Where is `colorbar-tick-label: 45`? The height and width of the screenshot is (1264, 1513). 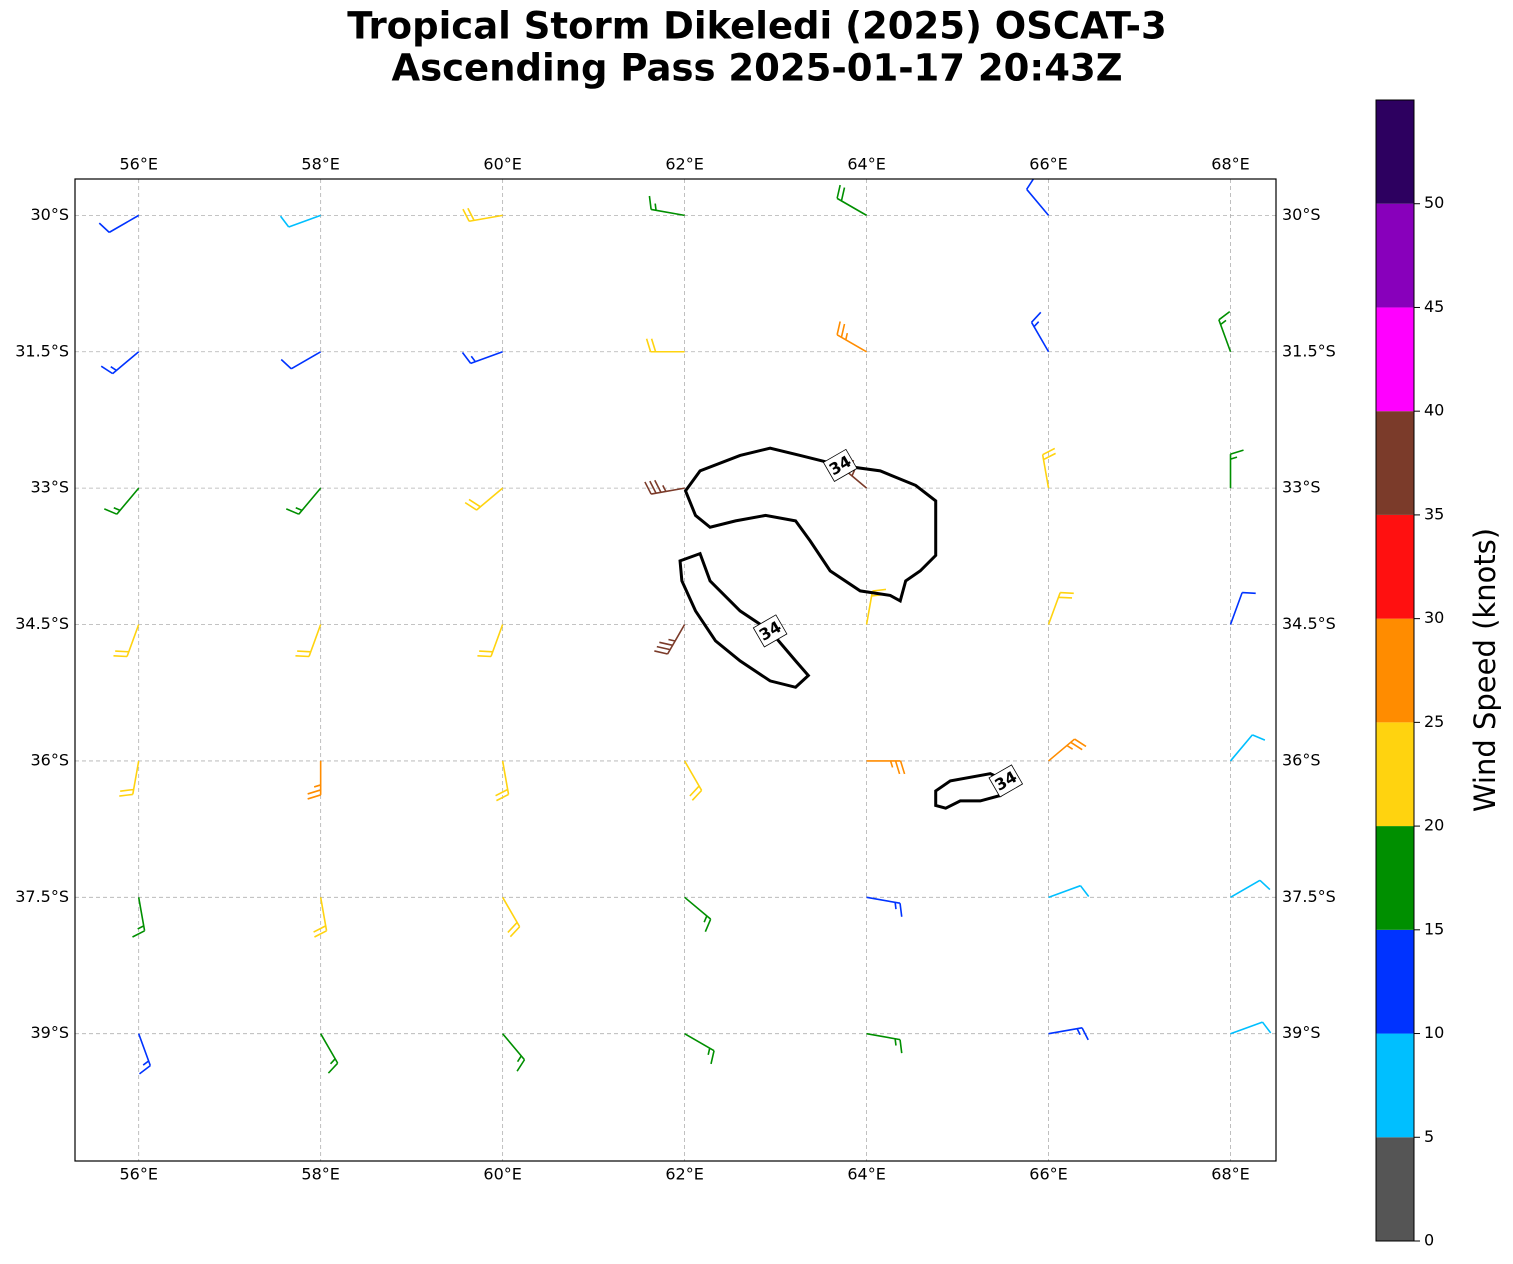 colorbar-tick-label: 45 is located at coordinates (1434, 306).